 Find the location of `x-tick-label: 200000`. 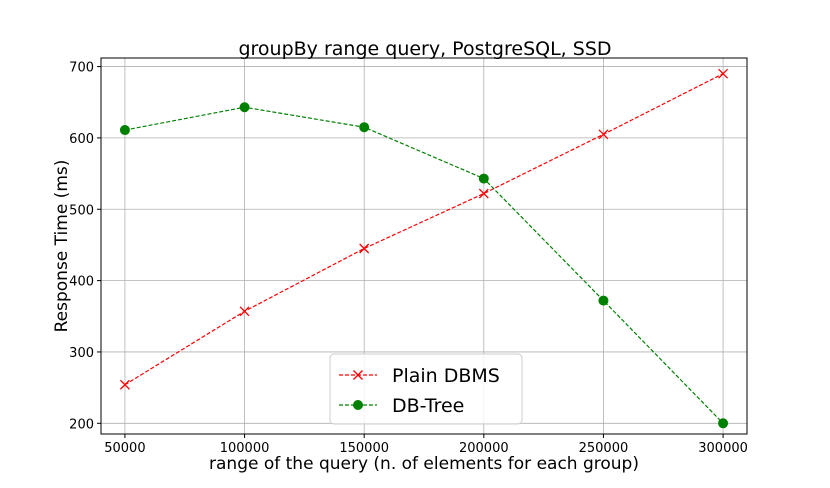

x-tick-label: 200000 is located at coordinates (484, 448).